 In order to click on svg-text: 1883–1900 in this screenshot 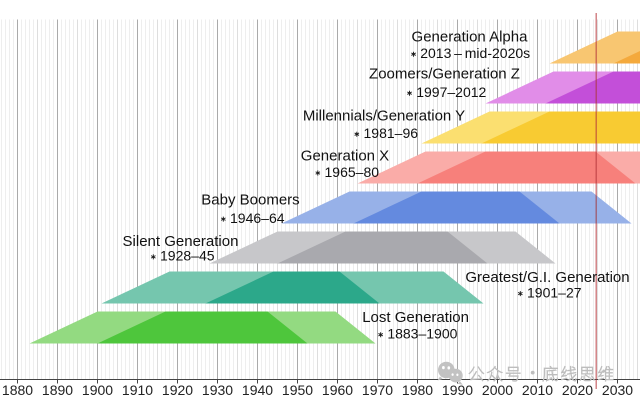, I will do `click(422, 334)`.